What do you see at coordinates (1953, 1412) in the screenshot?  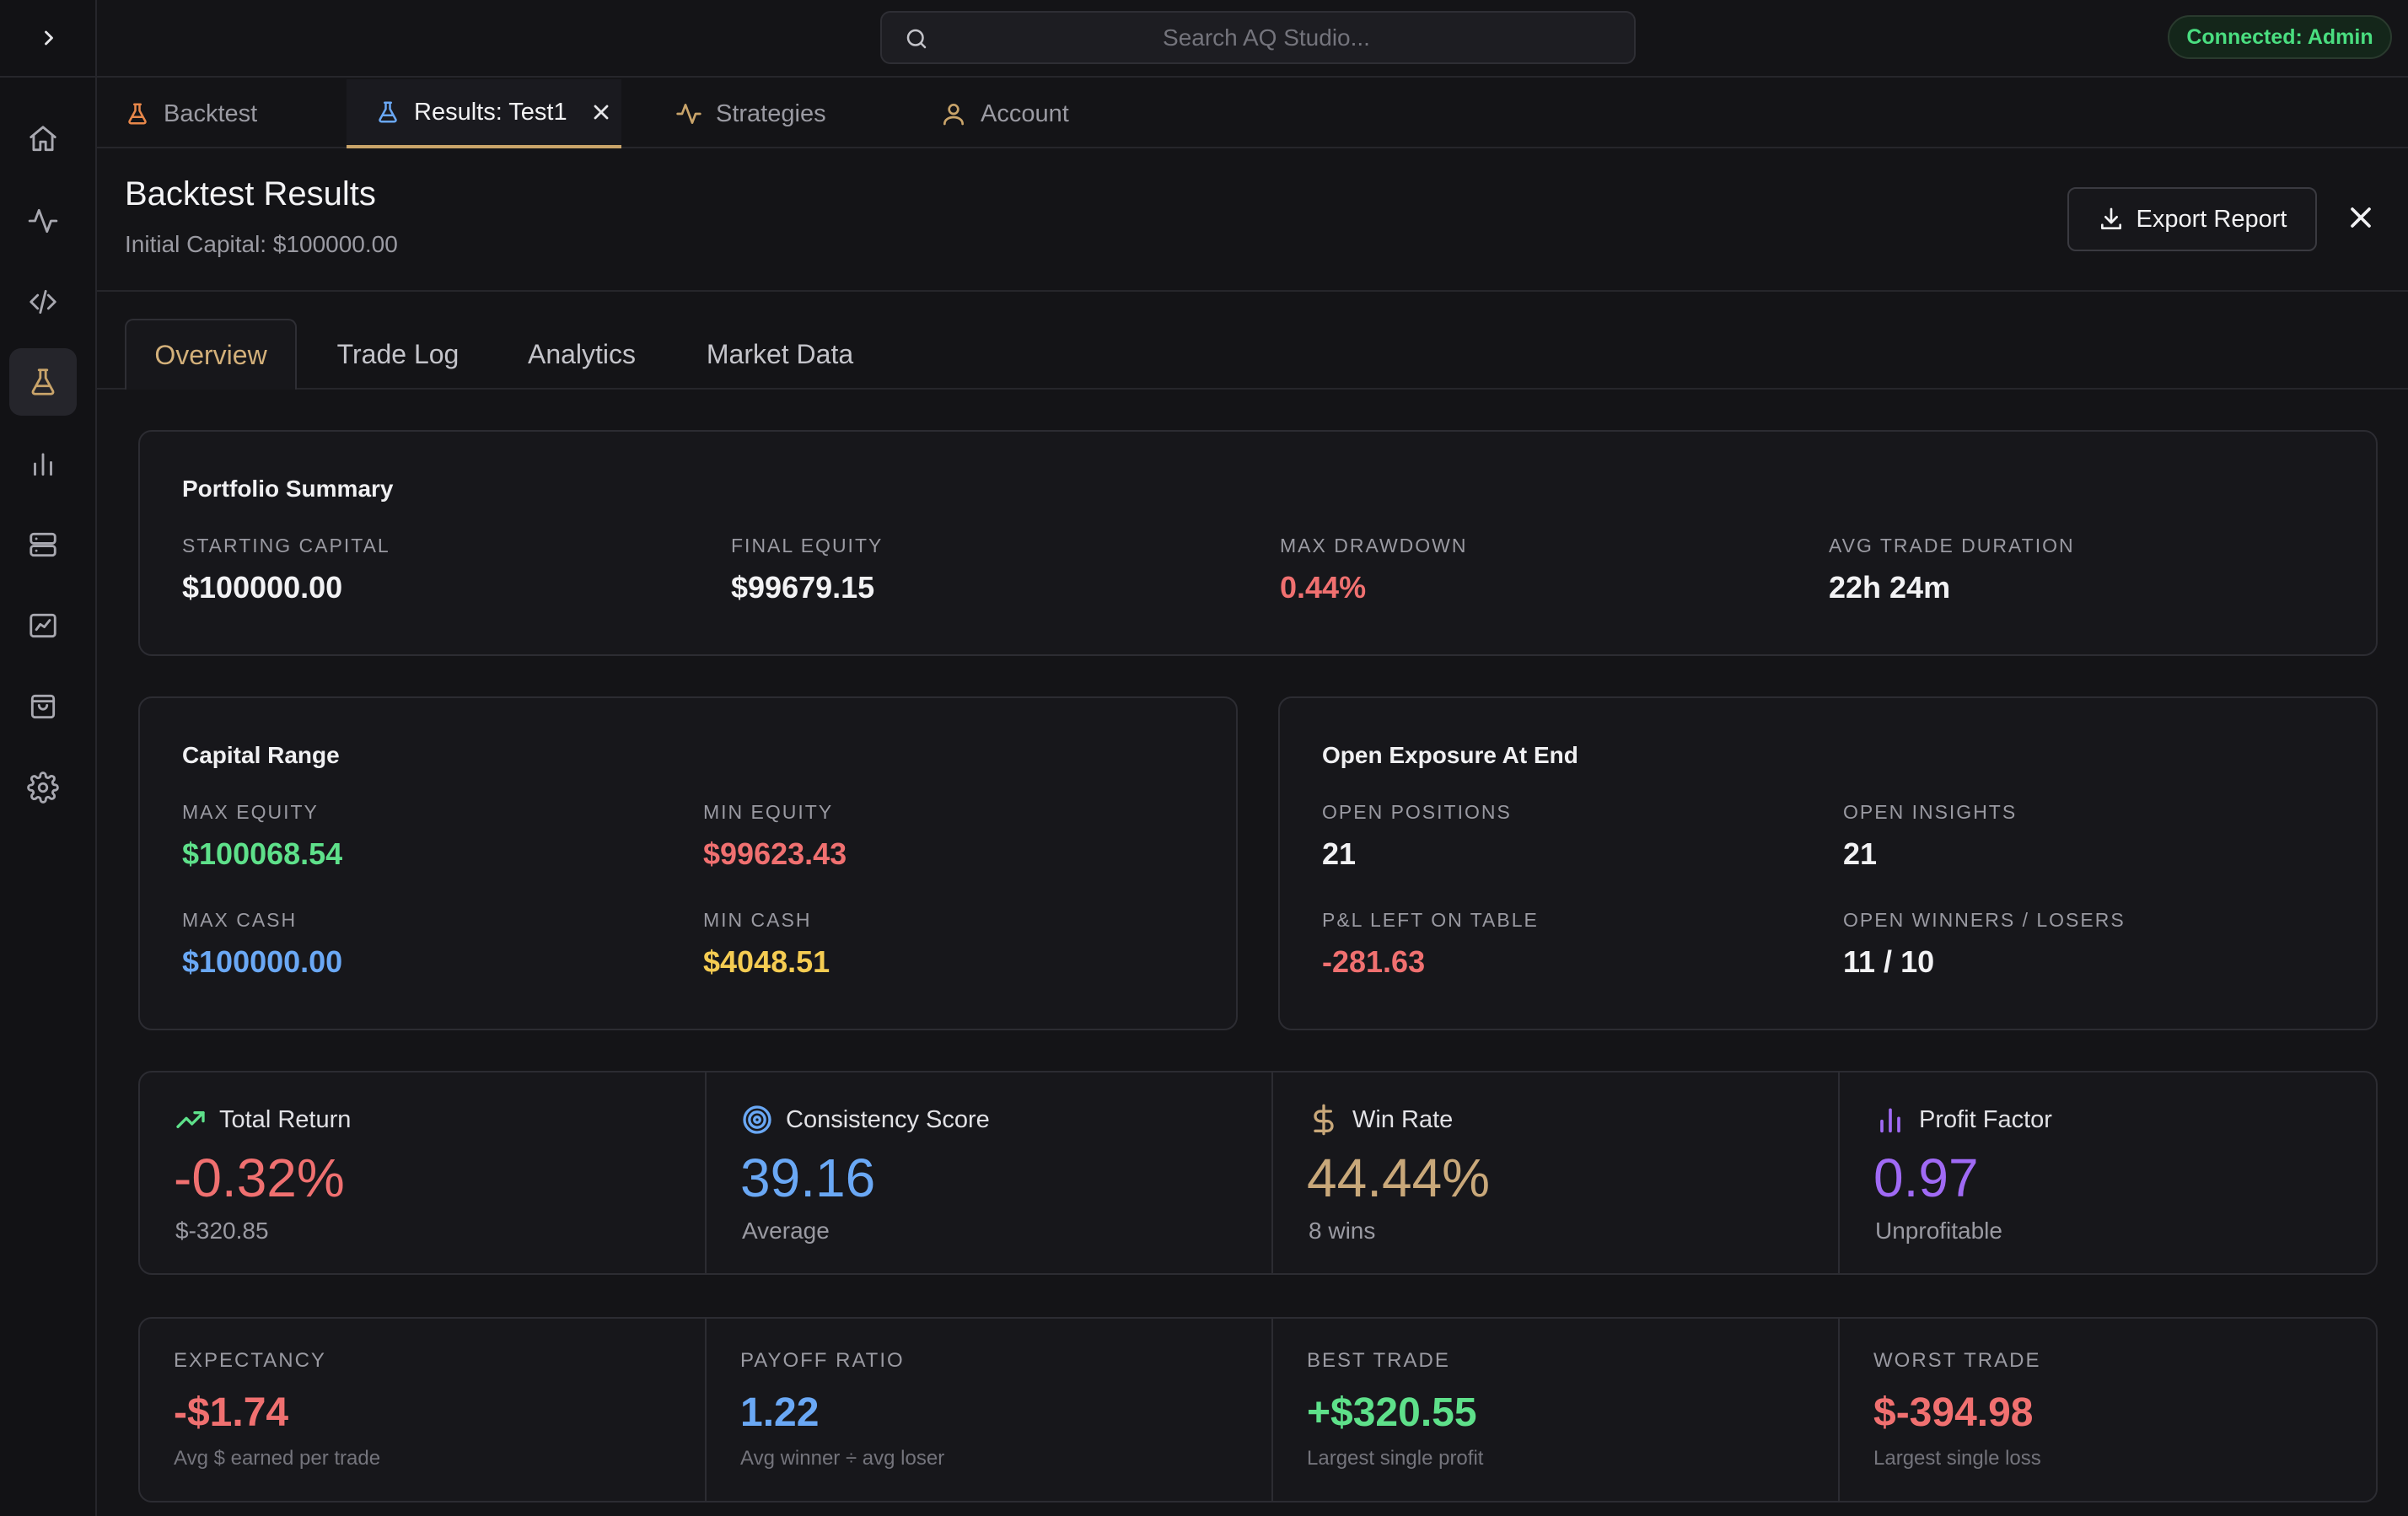 I see `metric-value: $-394.98` at bounding box center [1953, 1412].